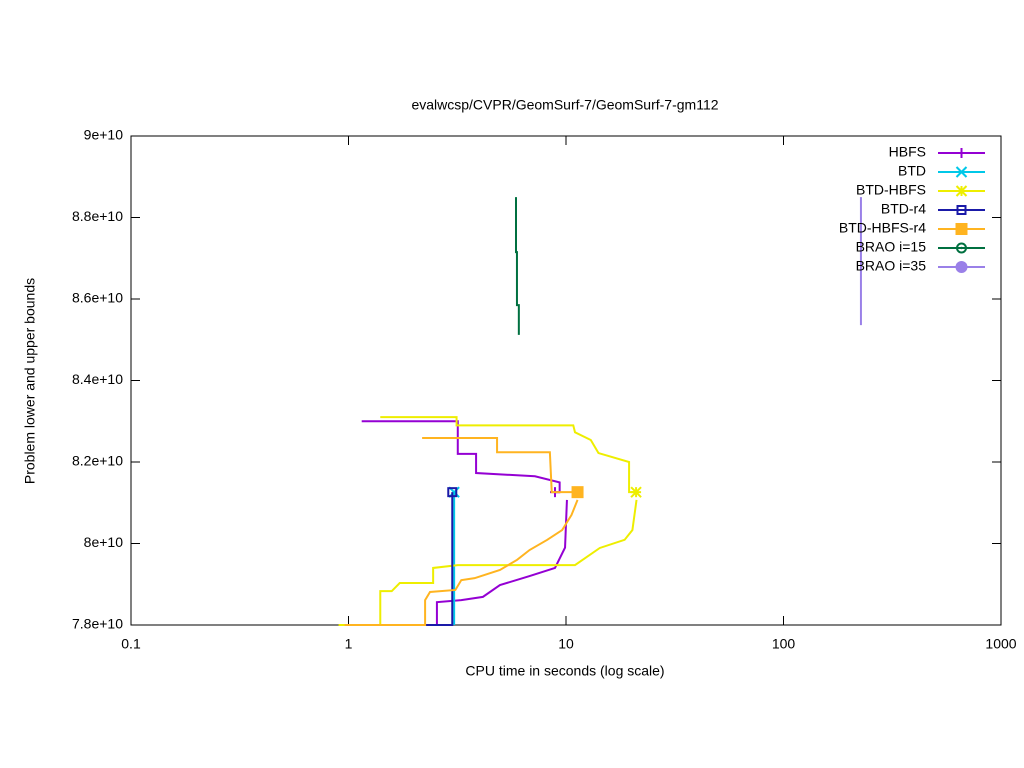 The image size is (1024, 768). Describe the element at coordinates (97, 461) in the screenshot. I see `y-tick-label: 8.2e+10` at that location.